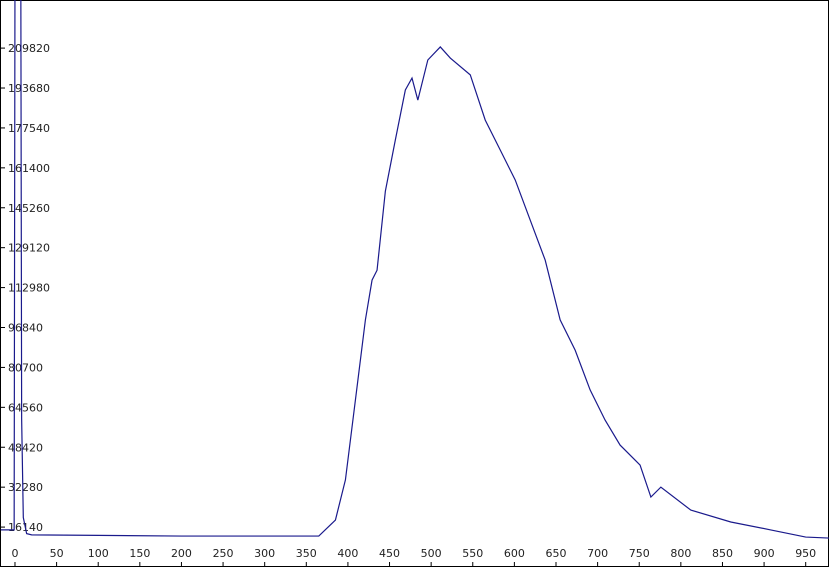  Describe the element at coordinates (181, 553) in the screenshot. I see `x-tick-label: 200` at that location.